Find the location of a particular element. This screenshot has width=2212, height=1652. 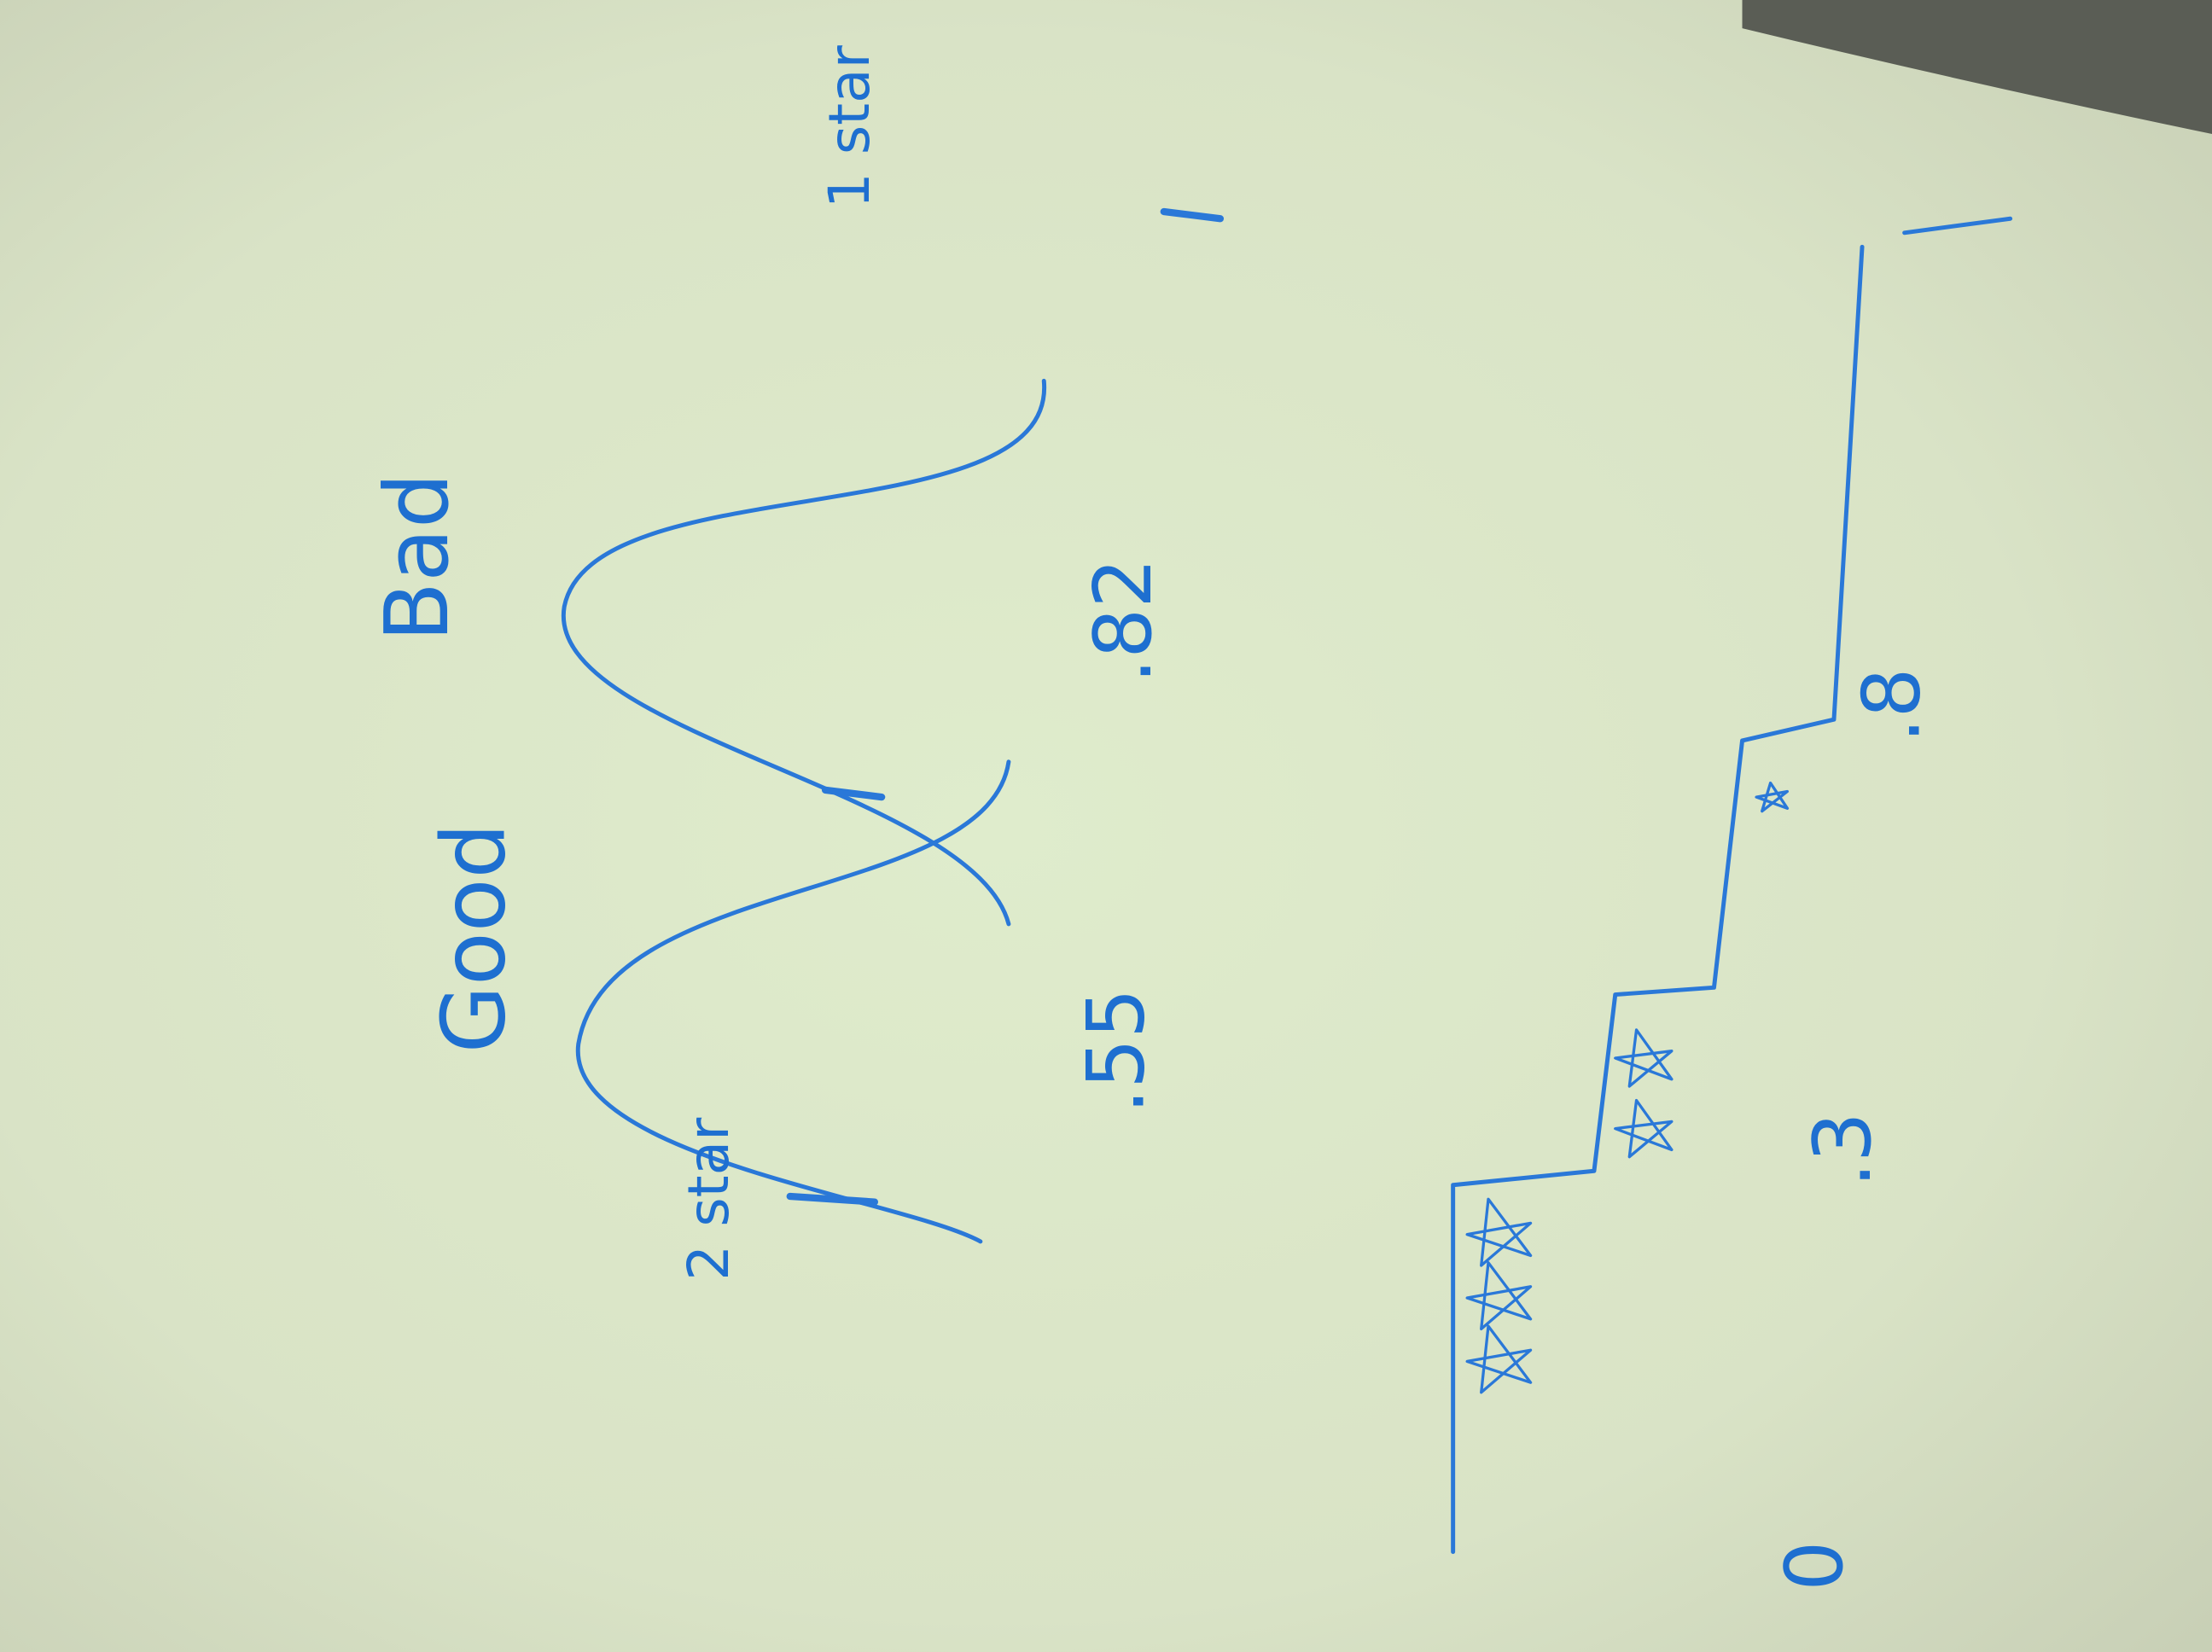

label-left-value: .55 is located at coordinates (1116, 1051).